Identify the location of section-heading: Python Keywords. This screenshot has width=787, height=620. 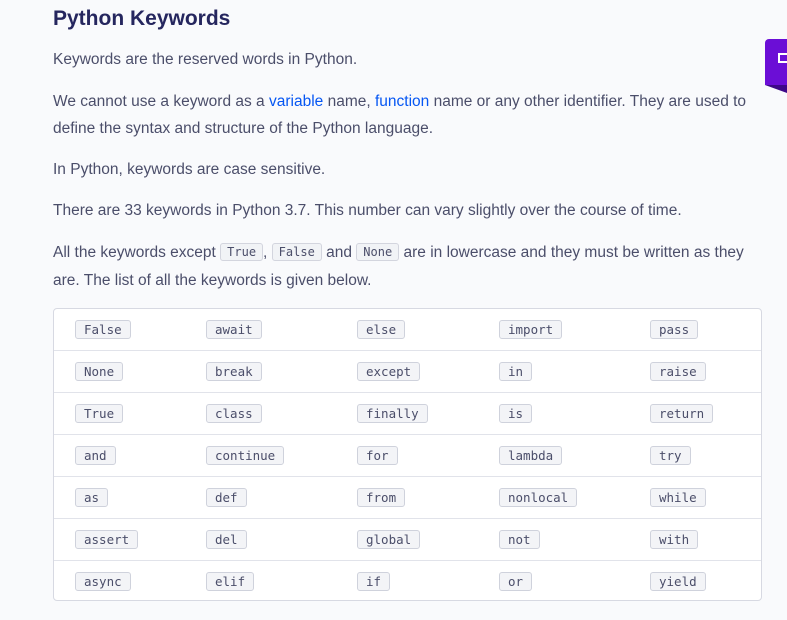
(142, 18).